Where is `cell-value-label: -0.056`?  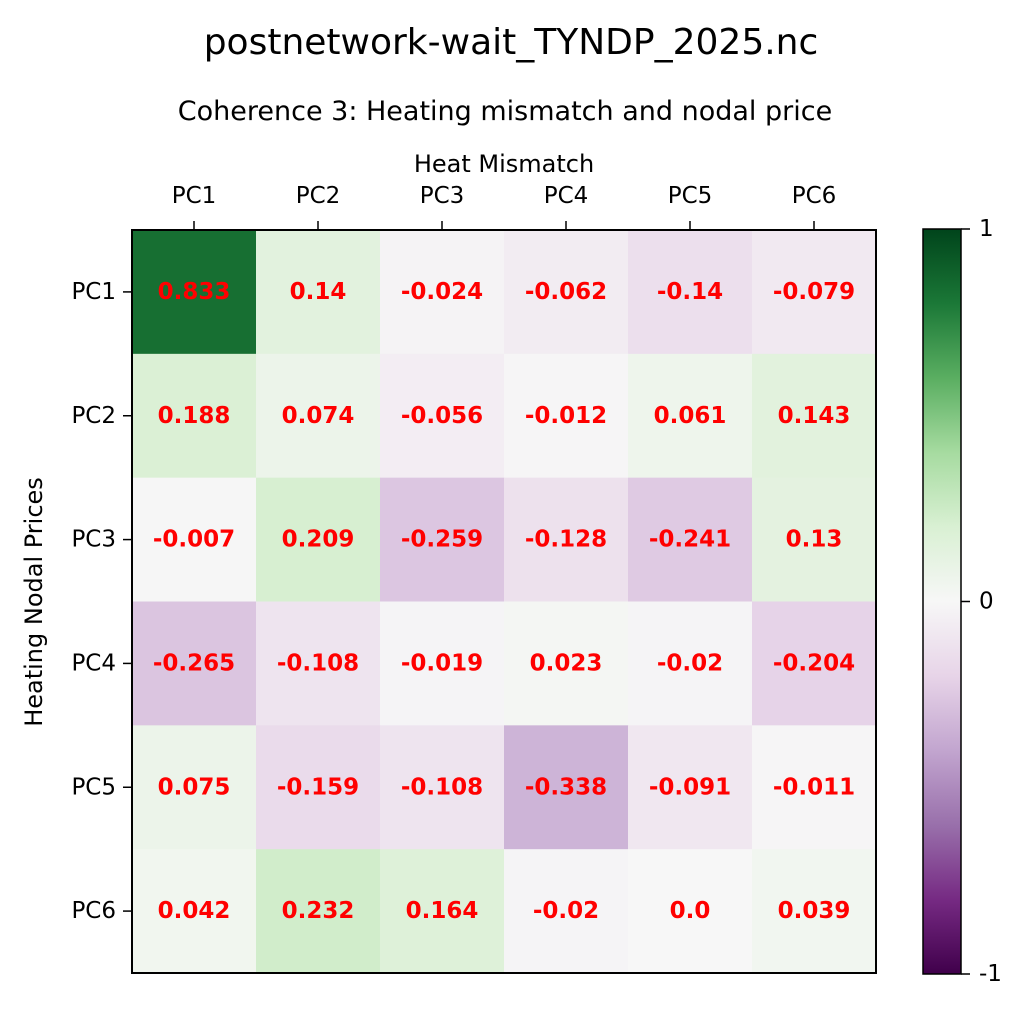 cell-value-label: -0.056 is located at coordinates (442, 416).